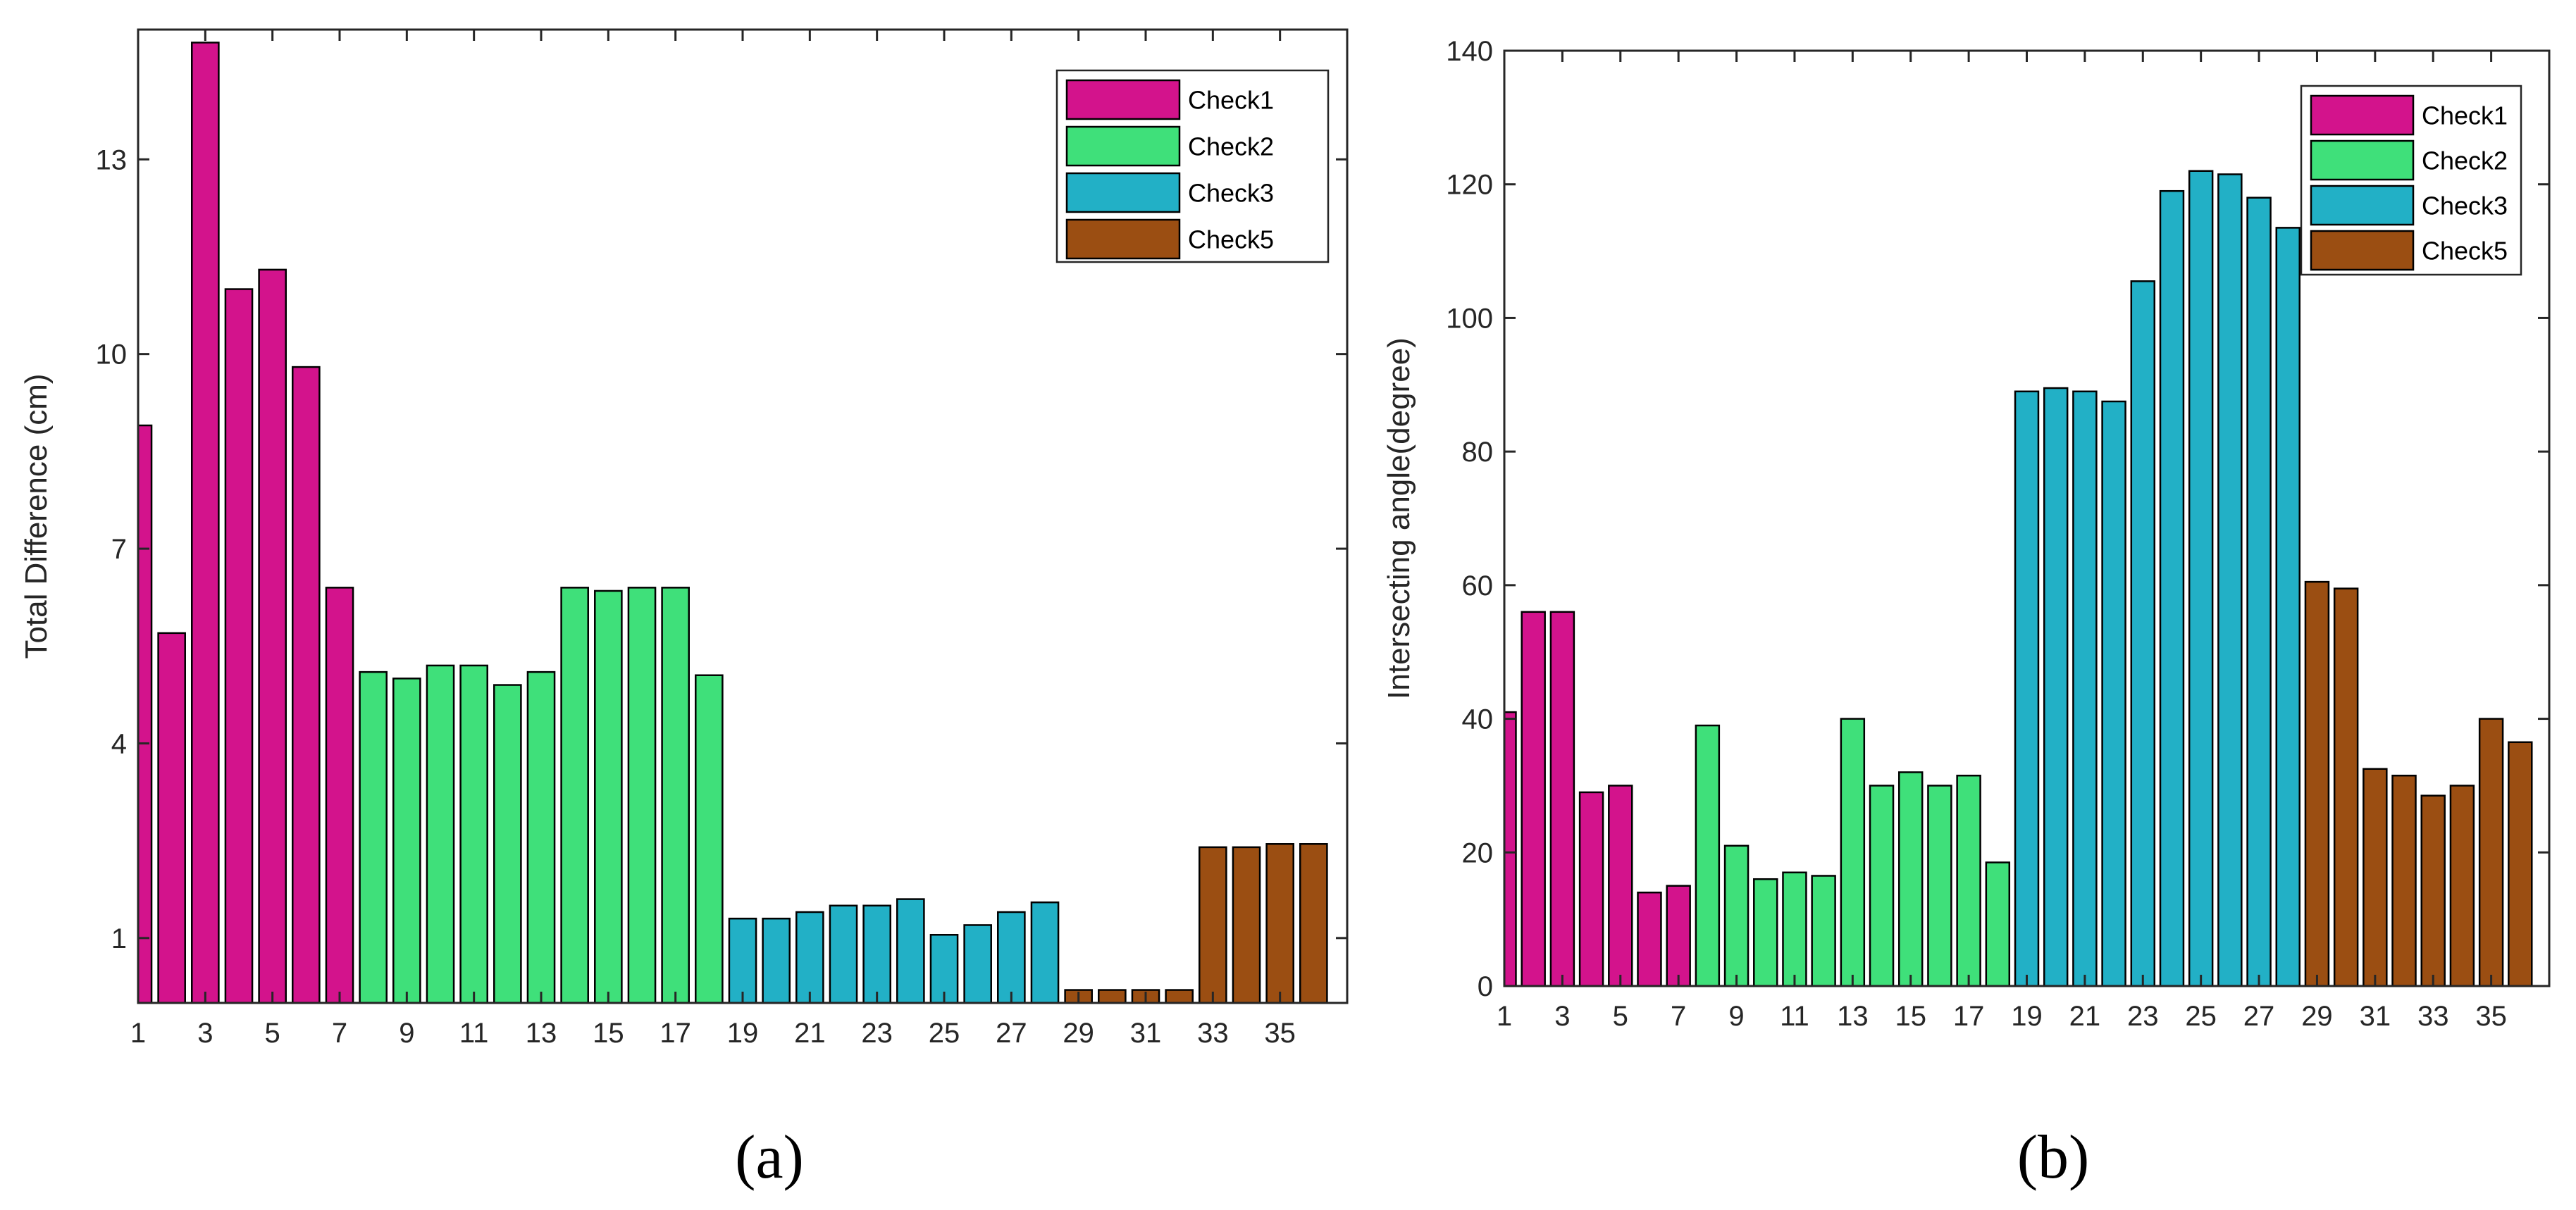 The image size is (2576, 1210). I want to click on chart-b-legend-label-check1: Check1, so click(2465, 116).